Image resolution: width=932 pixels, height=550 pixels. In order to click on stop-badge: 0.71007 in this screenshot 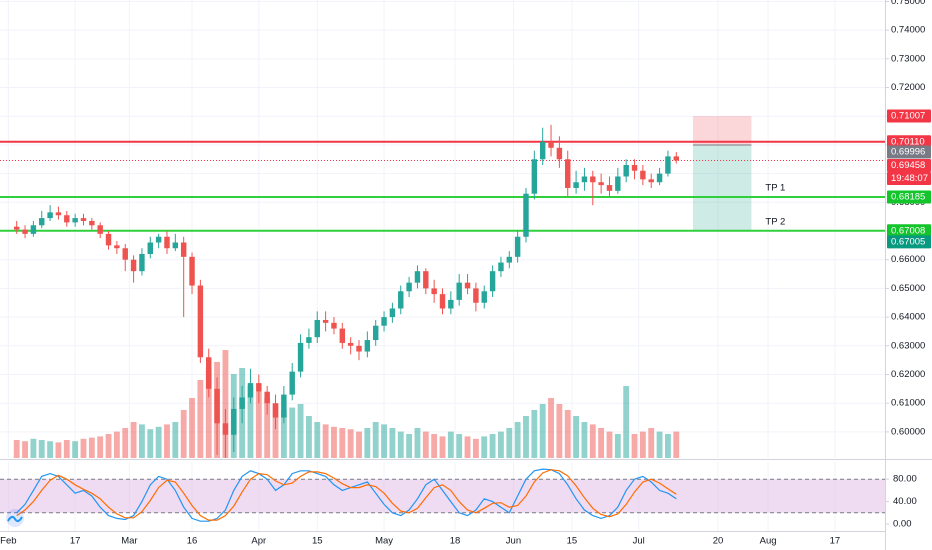, I will do `click(908, 116)`.